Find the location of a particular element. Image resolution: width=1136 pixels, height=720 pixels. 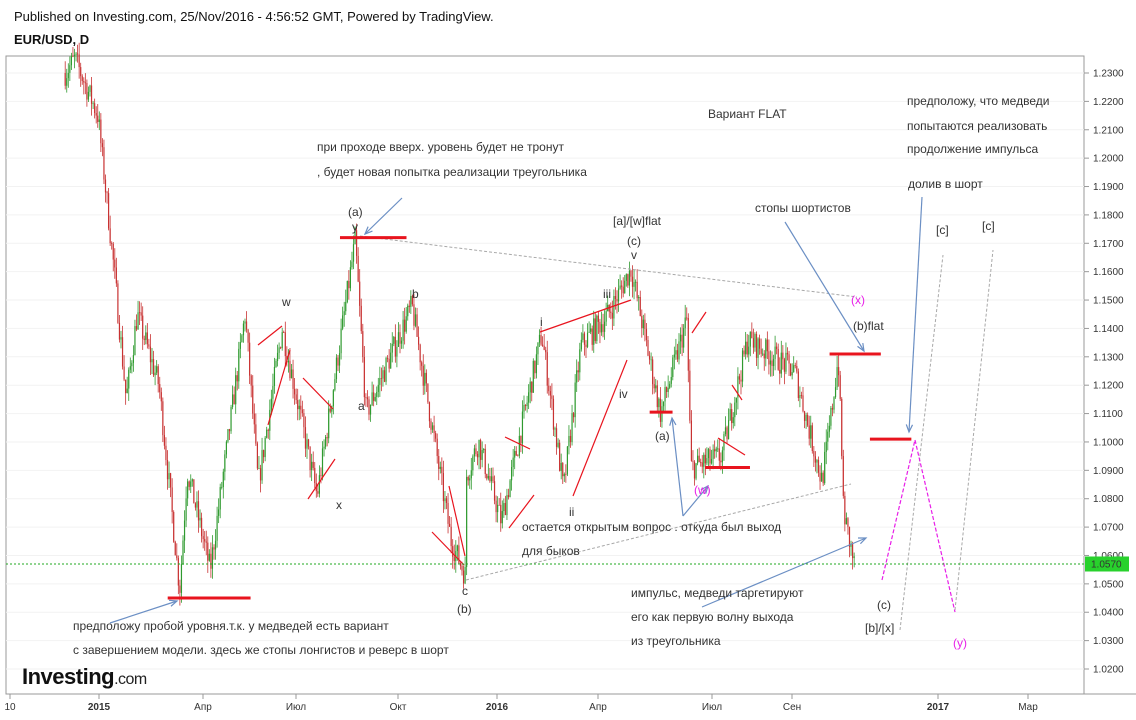

bears-note-line3: продолжение импульса is located at coordinates (972, 149).